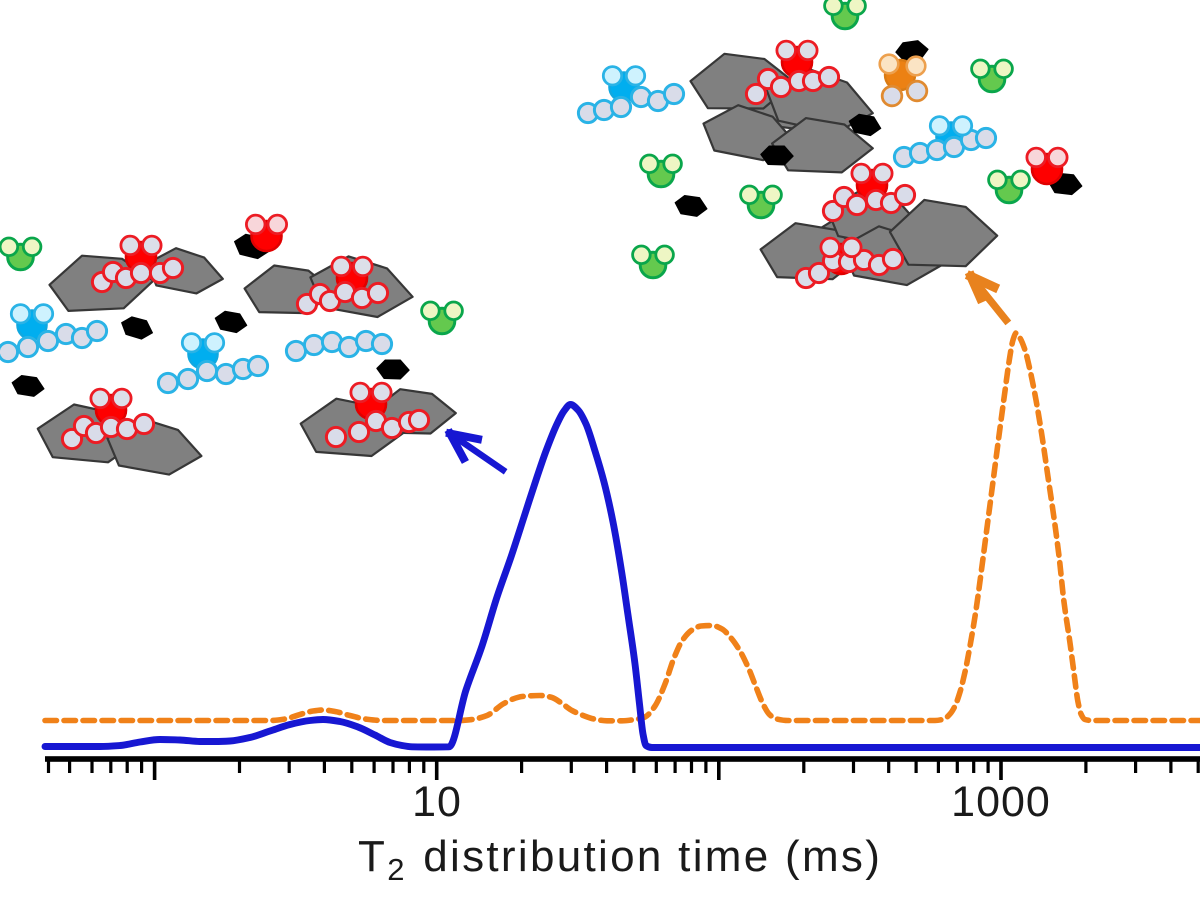 Image resolution: width=1200 pixels, height=902 pixels. What do you see at coordinates (620, 859) in the screenshot?
I see `svg-text: T2 distribution time (ms)` at bounding box center [620, 859].